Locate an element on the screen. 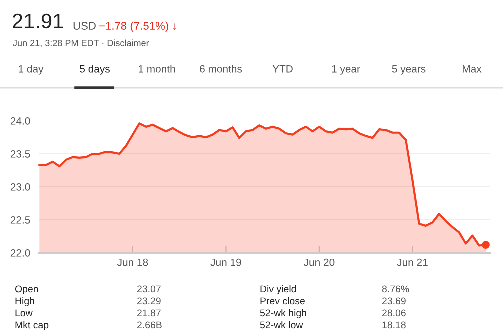 The image size is (503, 335). text: 1 day is located at coordinates (31, 70).